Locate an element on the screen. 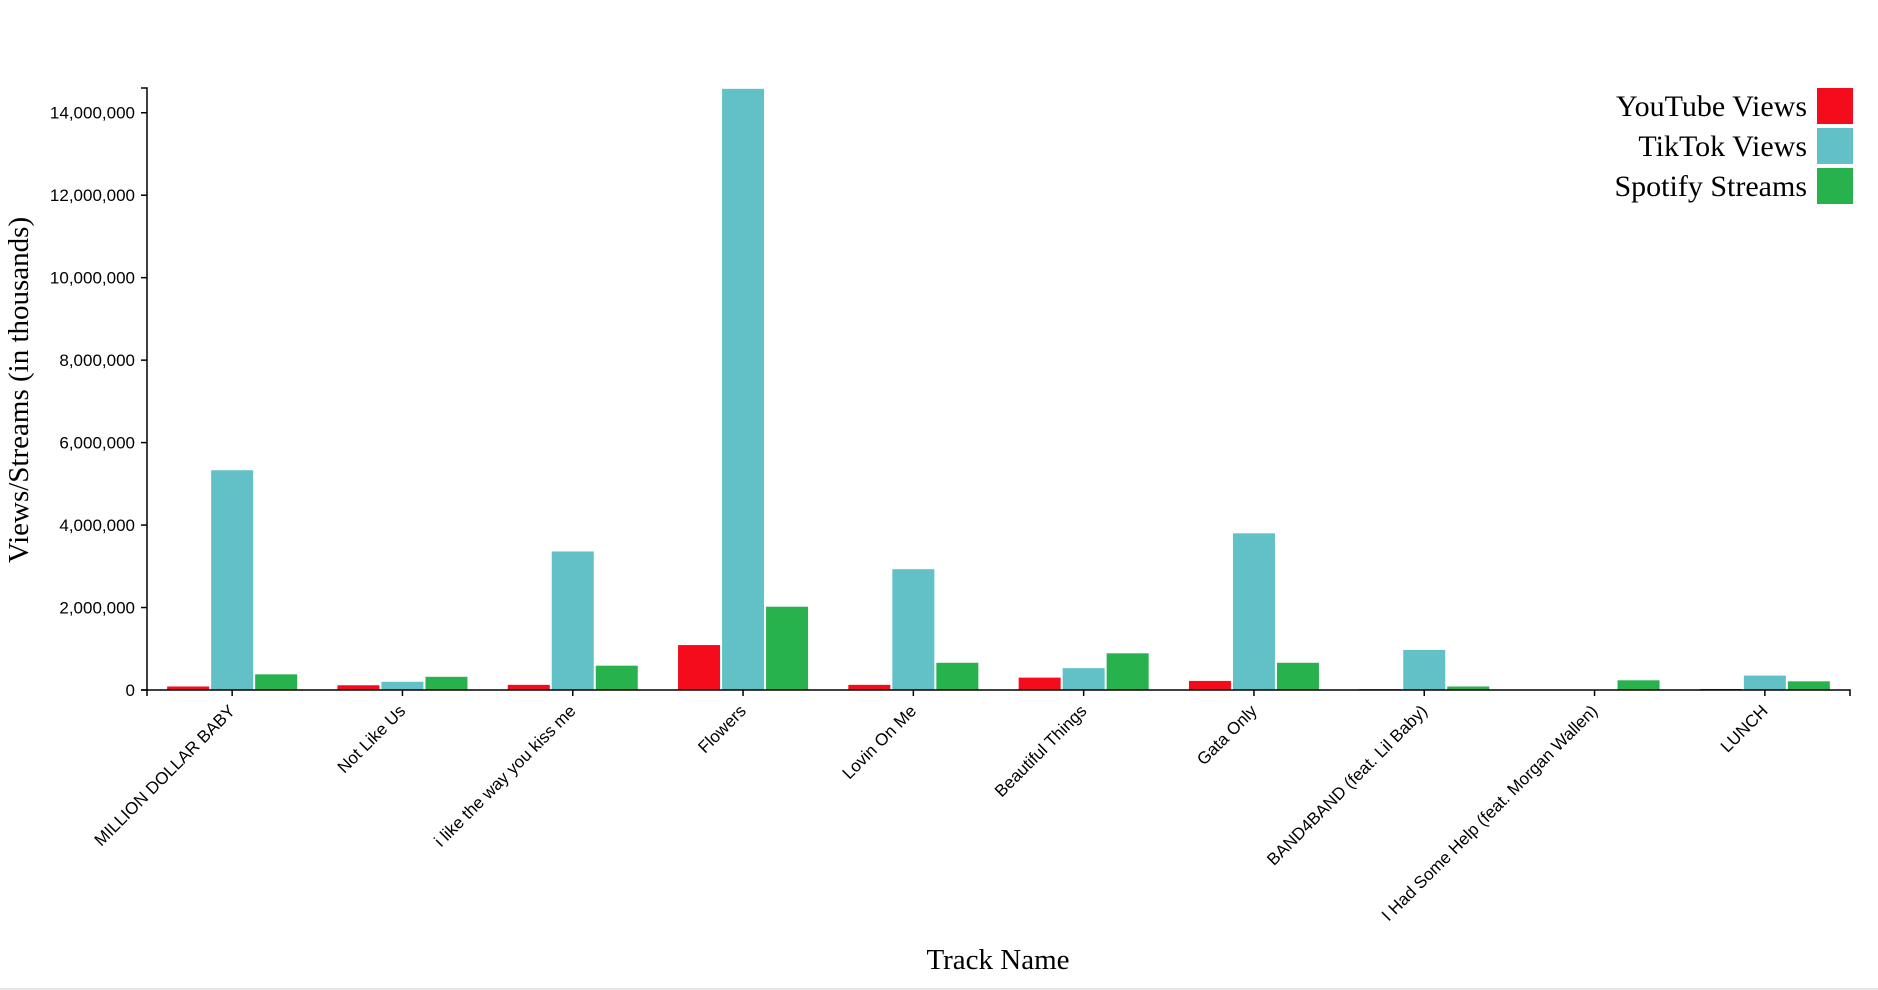 Image resolution: width=1878 pixels, height=990 pixels. legend-label: YouTube Views is located at coordinates (1711, 106).